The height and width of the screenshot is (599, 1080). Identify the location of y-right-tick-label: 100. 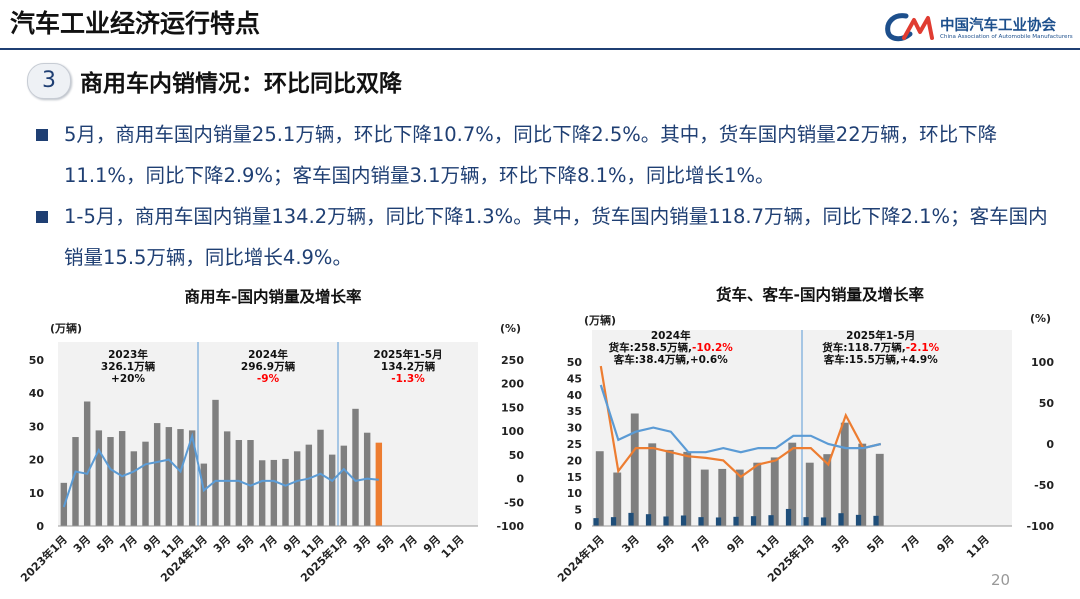
(512, 431).